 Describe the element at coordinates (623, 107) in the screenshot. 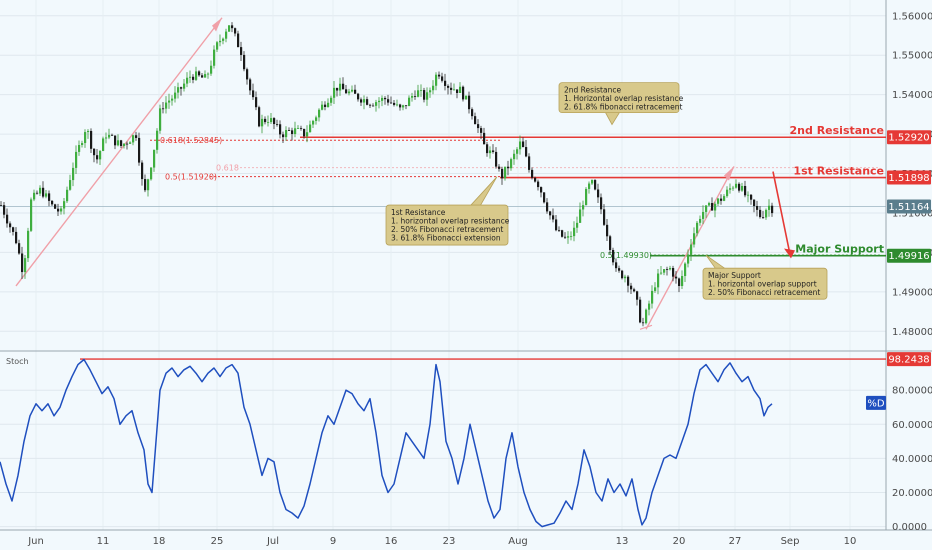

I see `note-line: 2. 61.8% fibonacci retracement` at that location.